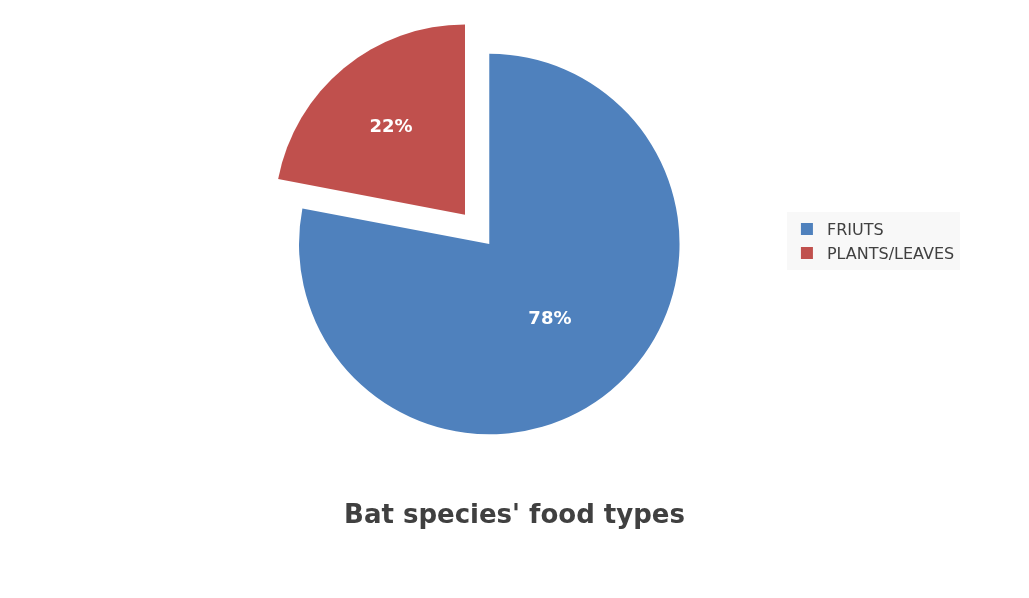 The image size is (1029, 598). I want to click on legend-label: FRIUTS, so click(855, 230).